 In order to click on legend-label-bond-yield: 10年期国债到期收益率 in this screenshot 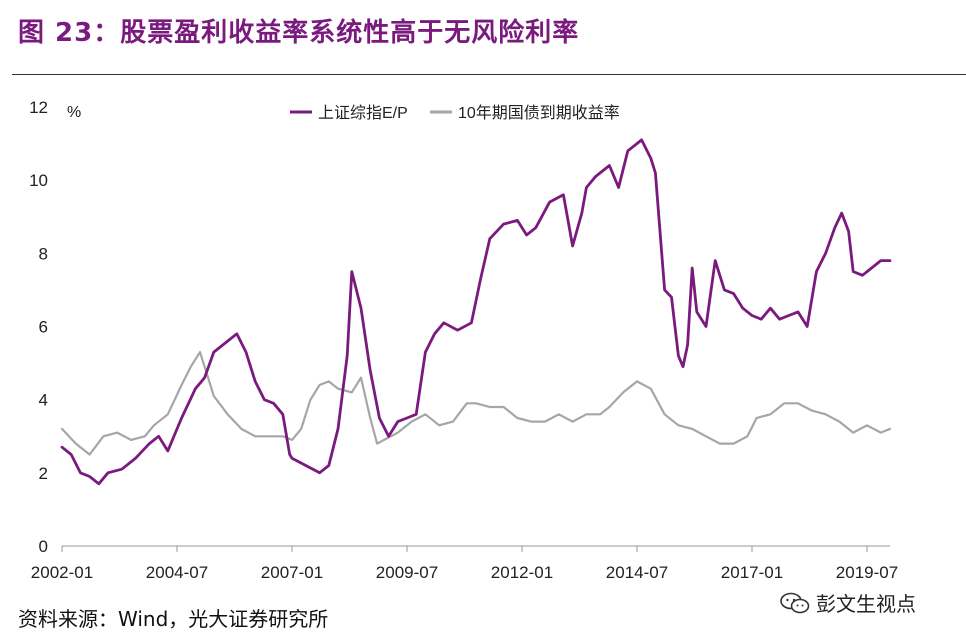, I will do `click(539, 113)`.